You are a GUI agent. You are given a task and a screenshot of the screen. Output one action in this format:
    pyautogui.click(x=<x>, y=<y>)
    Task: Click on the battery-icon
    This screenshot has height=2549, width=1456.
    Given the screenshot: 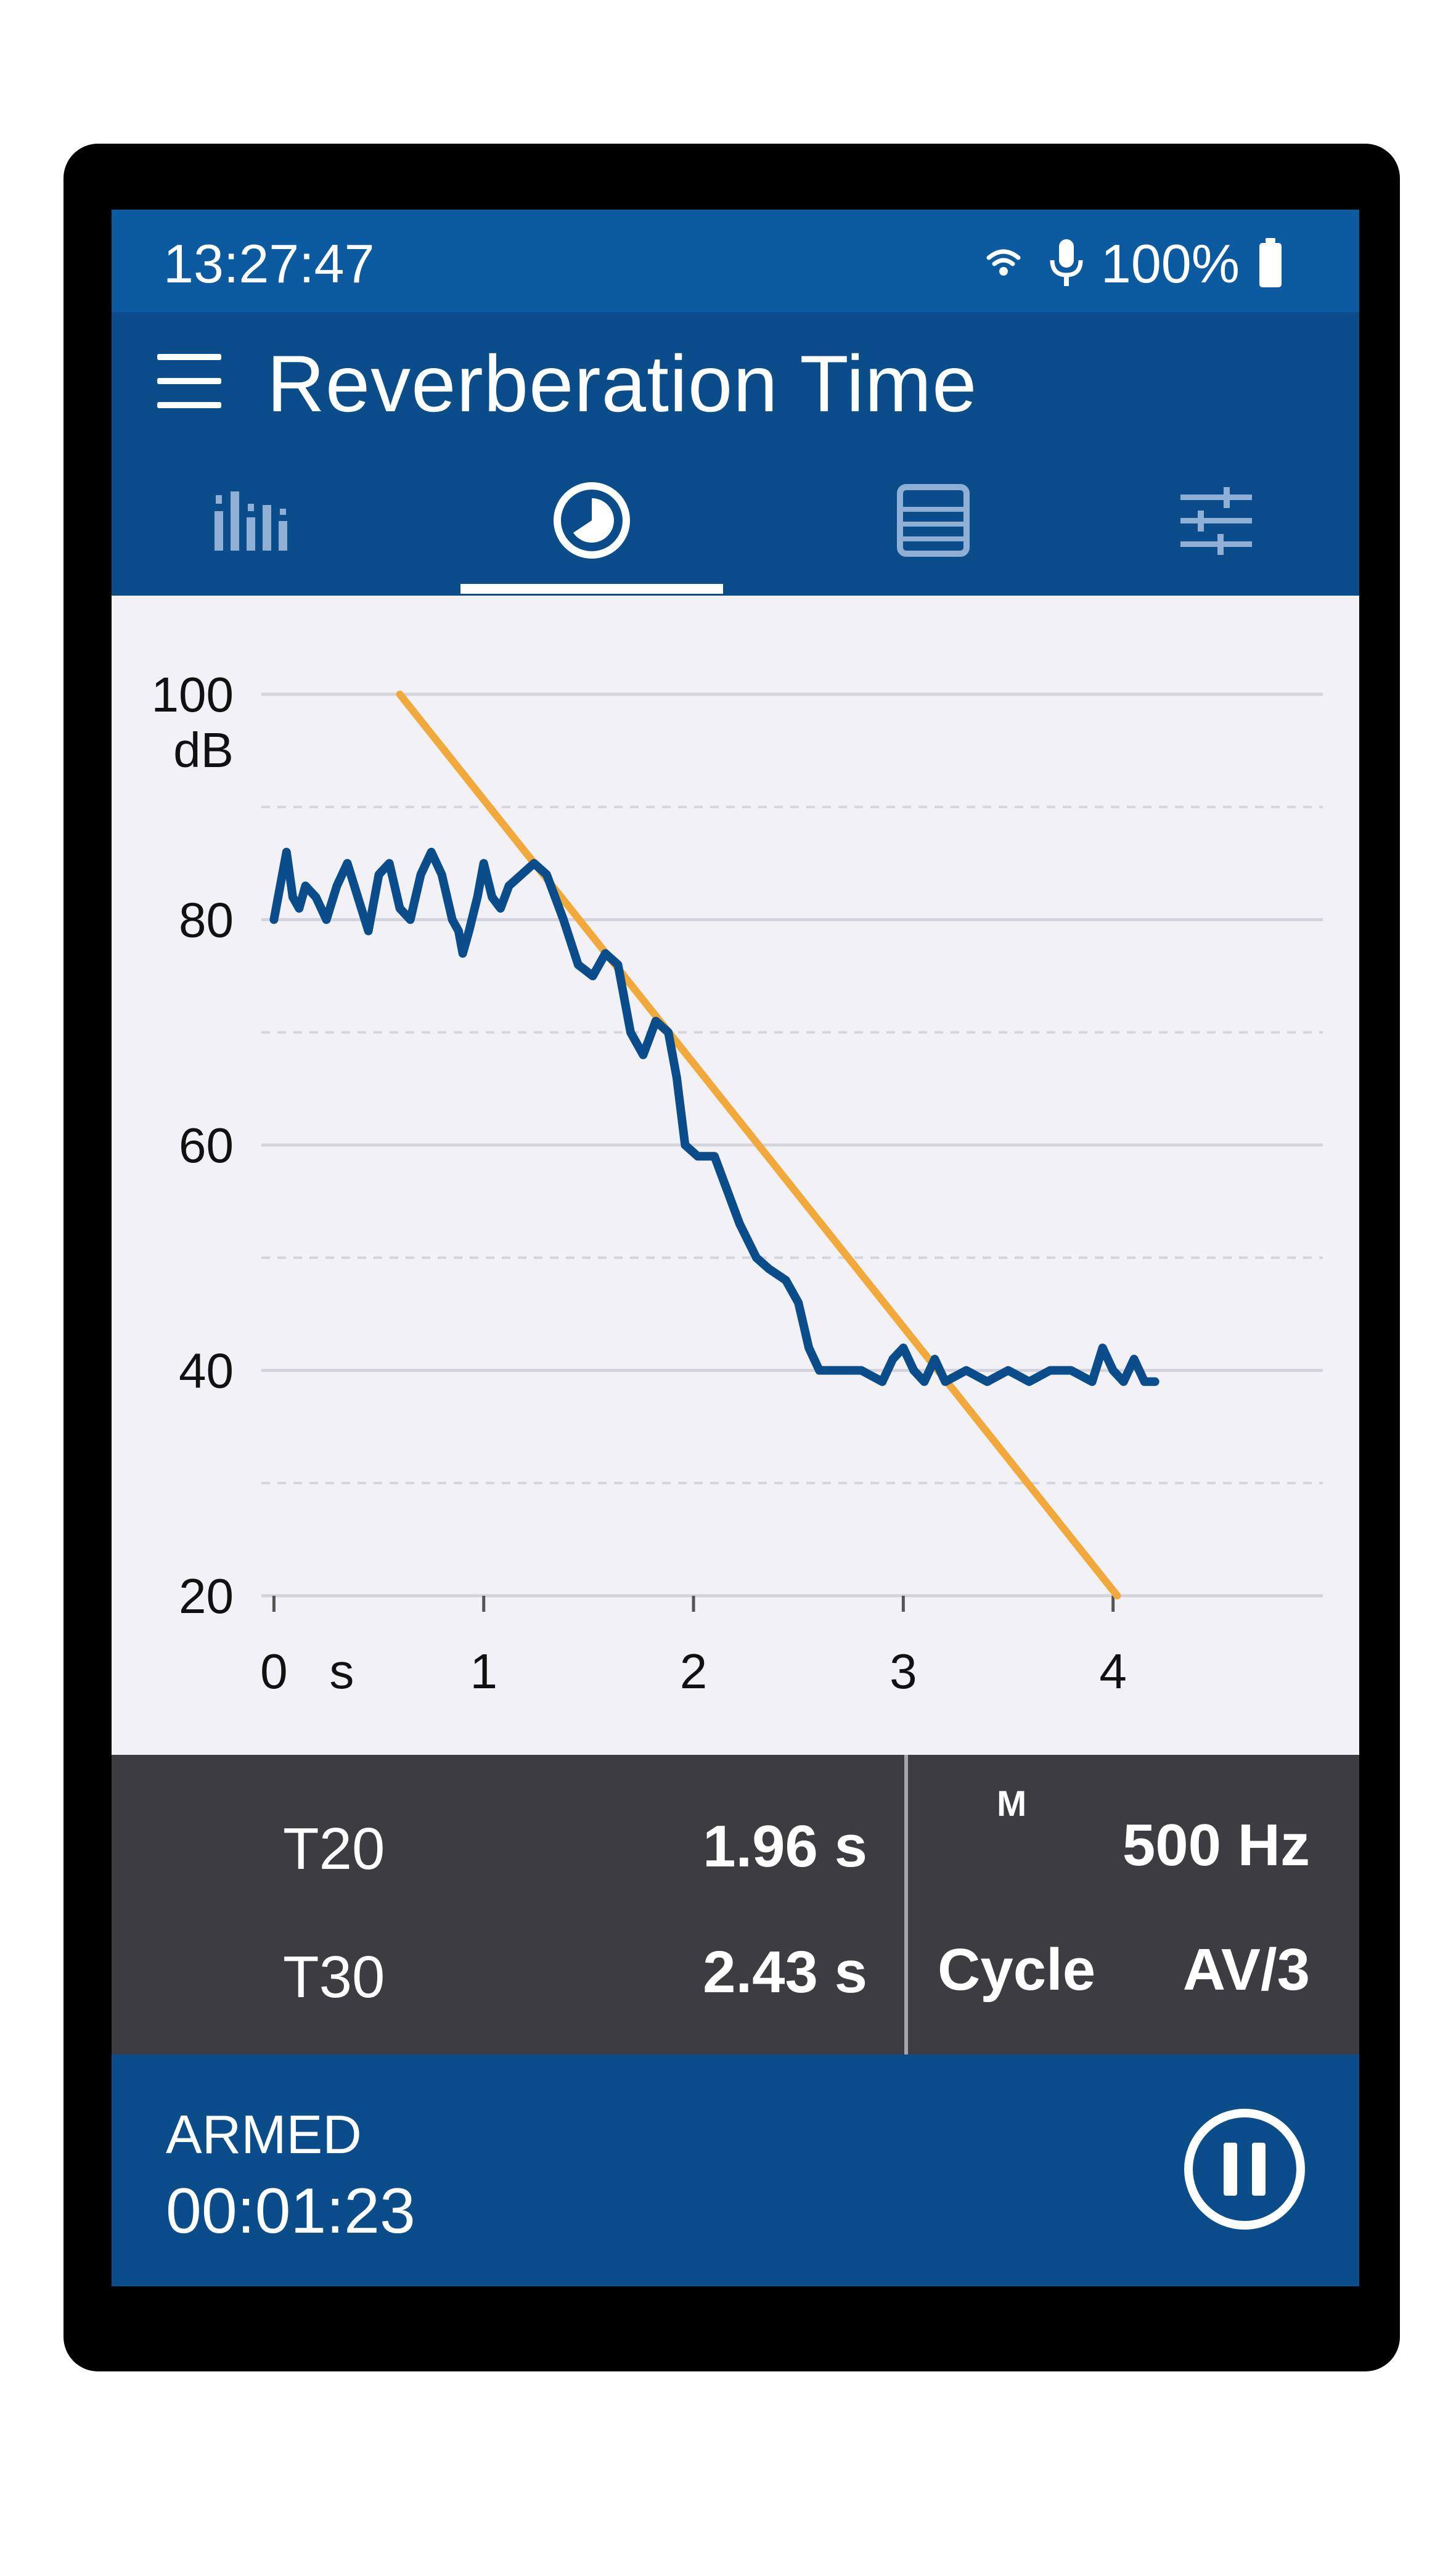 What is the action you would take?
    pyautogui.click(x=1270, y=265)
    